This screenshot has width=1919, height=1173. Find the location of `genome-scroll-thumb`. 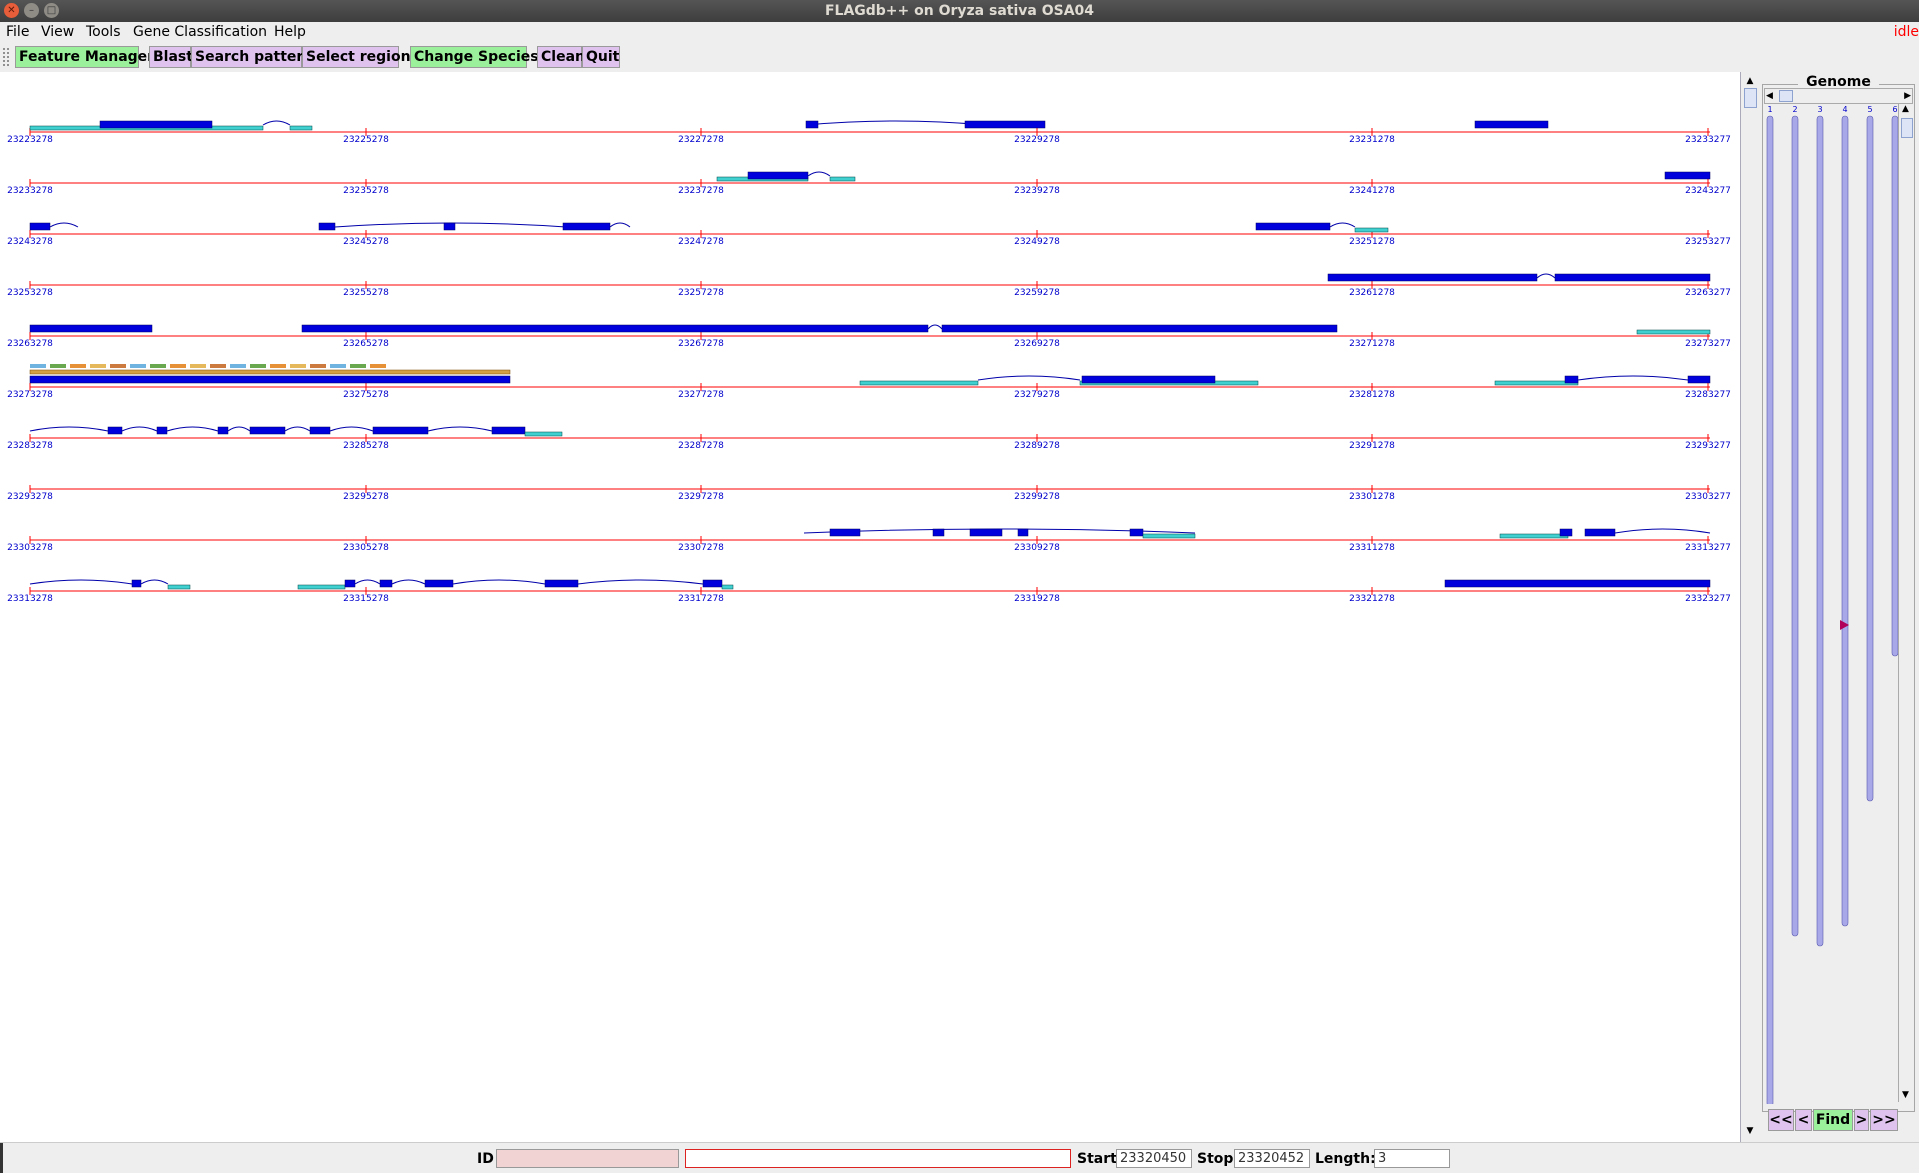

genome-scroll-thumb is located at coordinates (1786, 96).